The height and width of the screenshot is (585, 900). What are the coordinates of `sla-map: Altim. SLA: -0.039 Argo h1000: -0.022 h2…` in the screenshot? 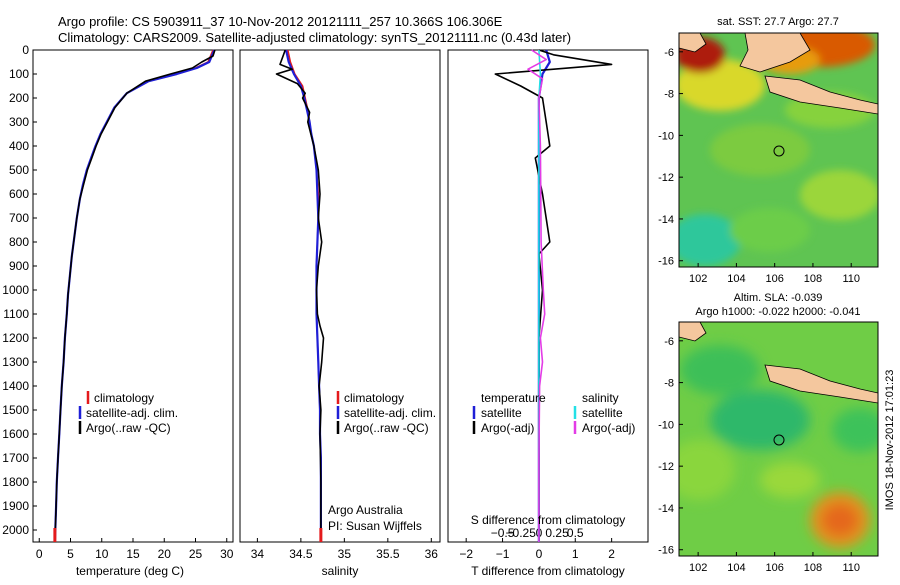 It's located at (768, 433).